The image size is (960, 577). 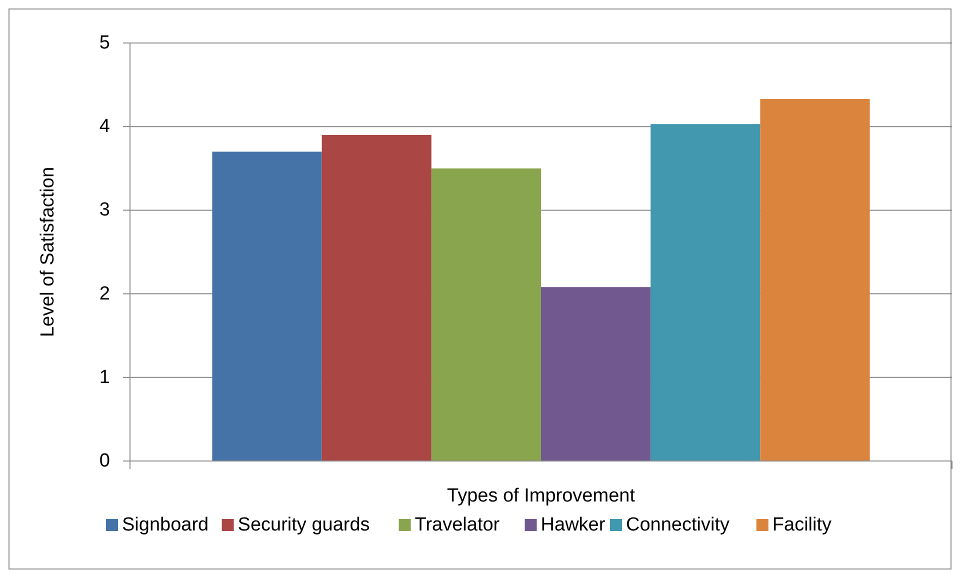 What do you see at coordinates (104, 461) in the screenshot?
I see `y-tick-label: 0` at bounding box center [104, 461].